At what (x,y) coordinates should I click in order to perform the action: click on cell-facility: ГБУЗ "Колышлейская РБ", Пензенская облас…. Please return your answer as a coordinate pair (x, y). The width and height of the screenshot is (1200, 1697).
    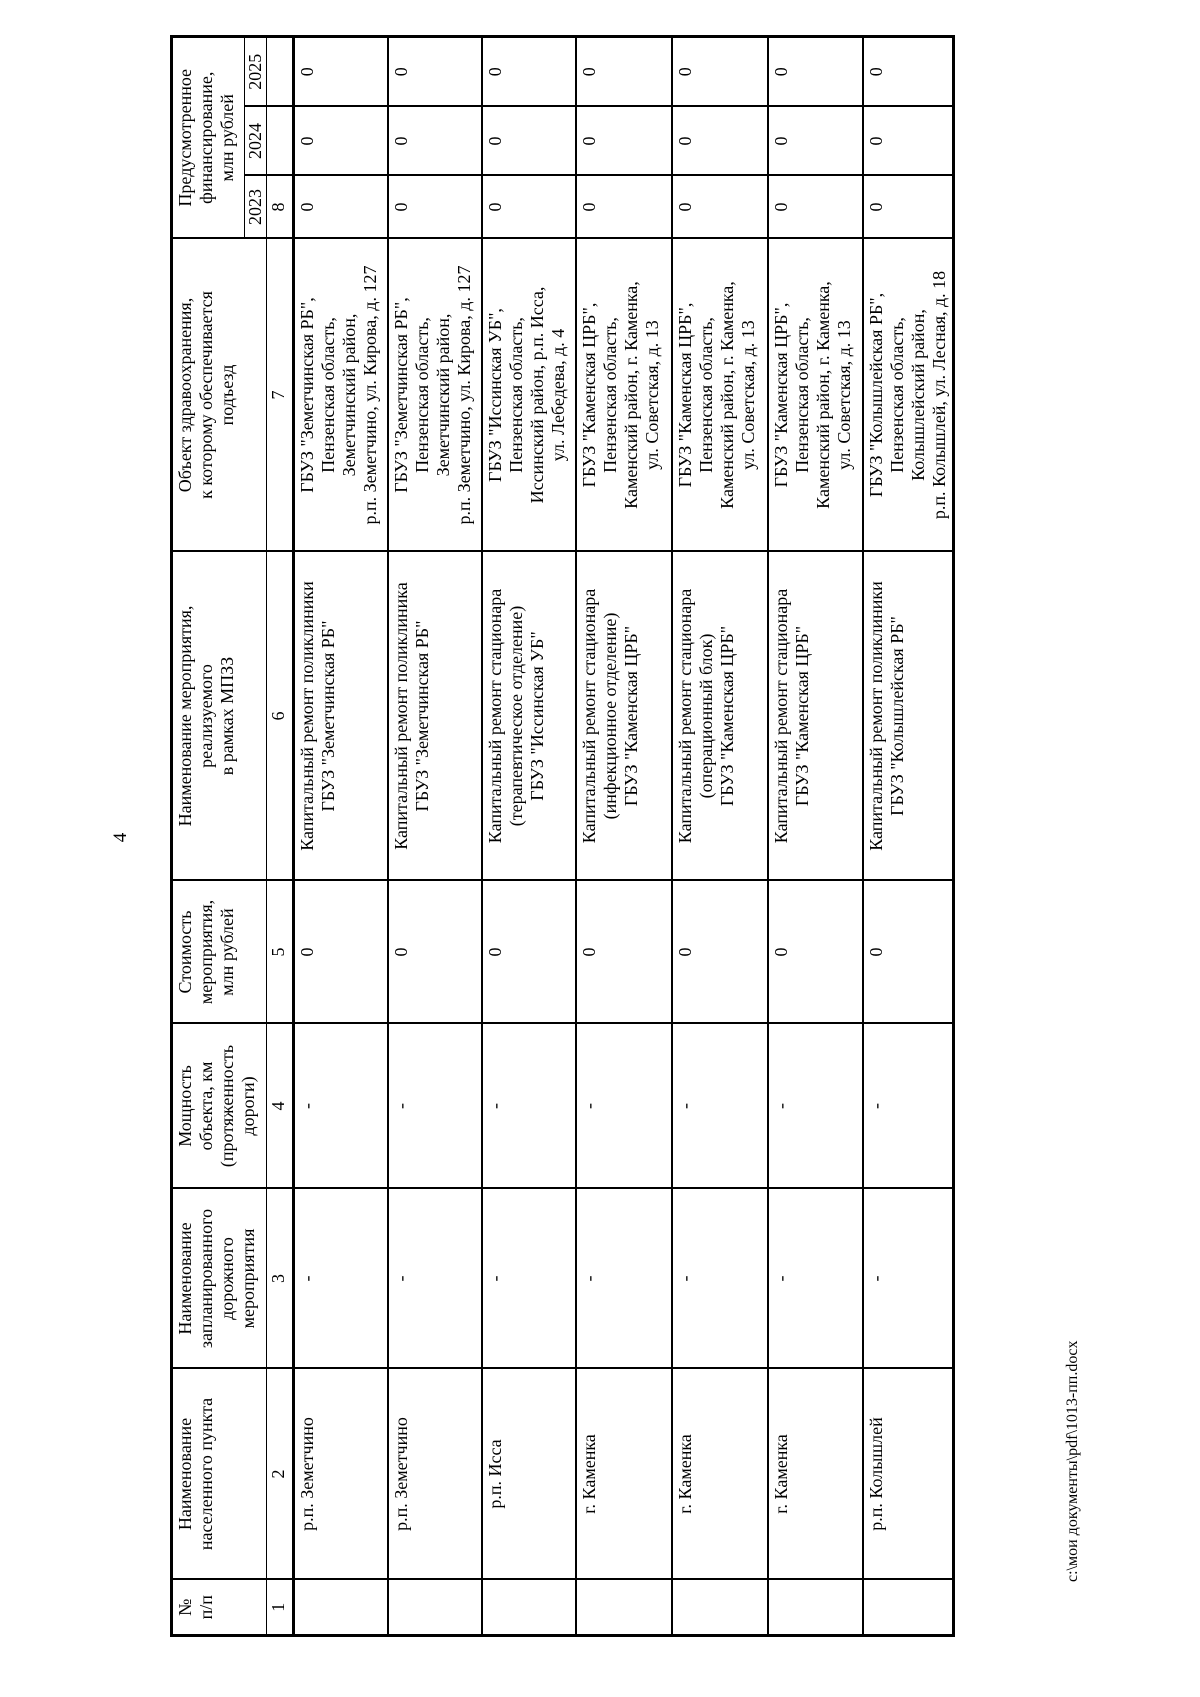
    Looking at the image, I should click on (907, 395).